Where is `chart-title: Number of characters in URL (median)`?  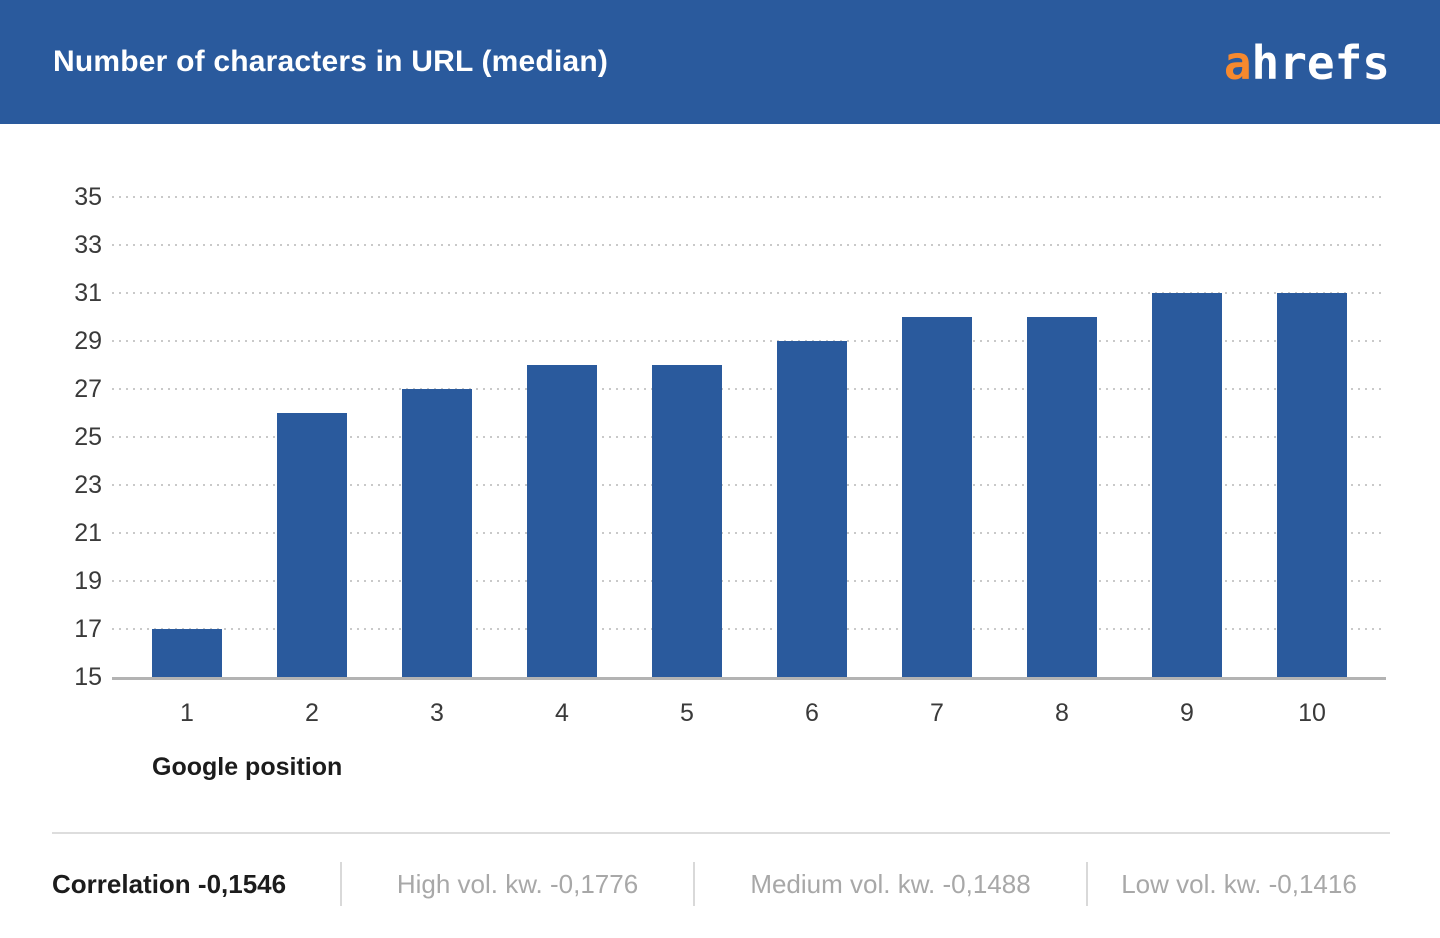
chart-title: Number of characters in URL (median) is located at coordinates (331, 61).